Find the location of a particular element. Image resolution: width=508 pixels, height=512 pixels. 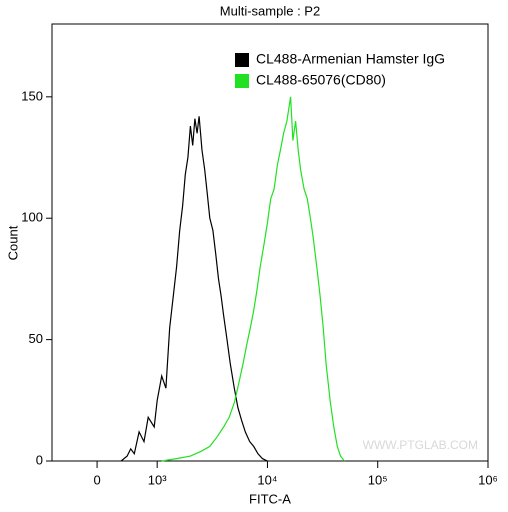

y-tick-label: 0 is located at coordinates (39, 459).